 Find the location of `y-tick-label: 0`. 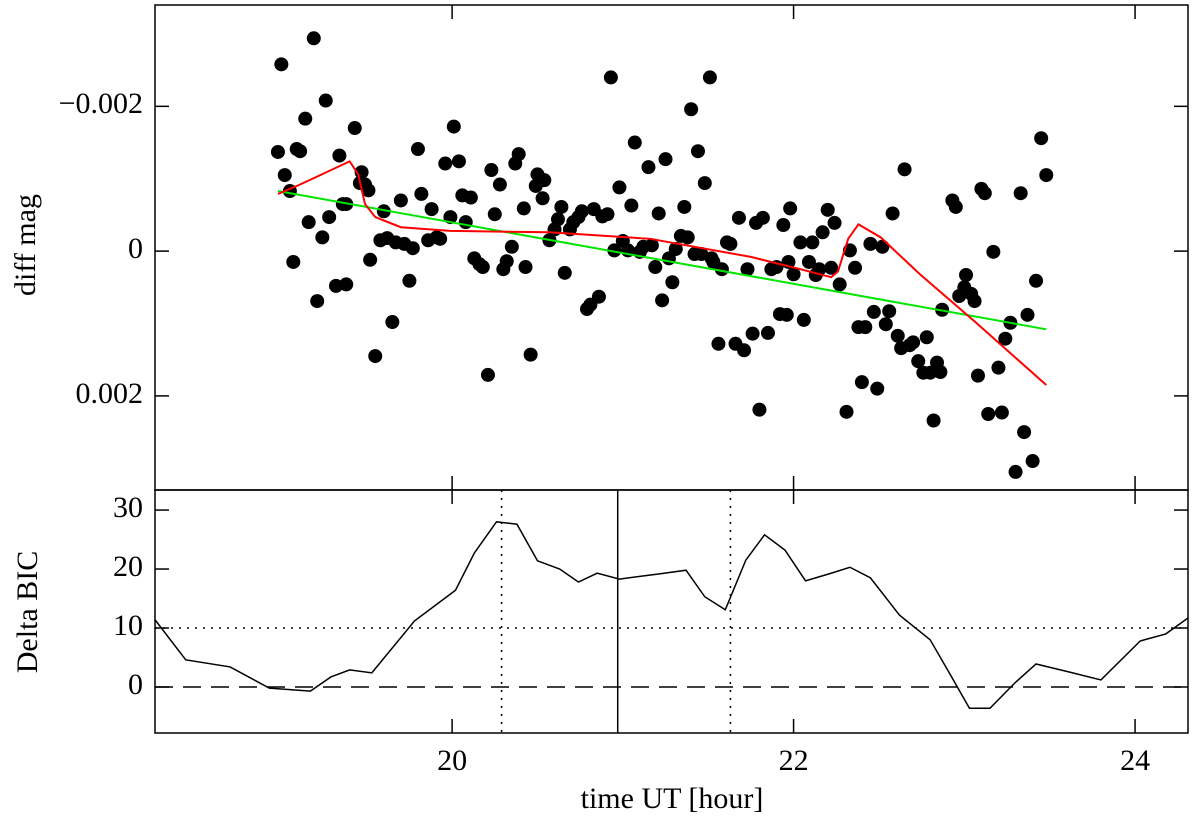

y-tick-label: 0 is located at coordinates (135, 248).